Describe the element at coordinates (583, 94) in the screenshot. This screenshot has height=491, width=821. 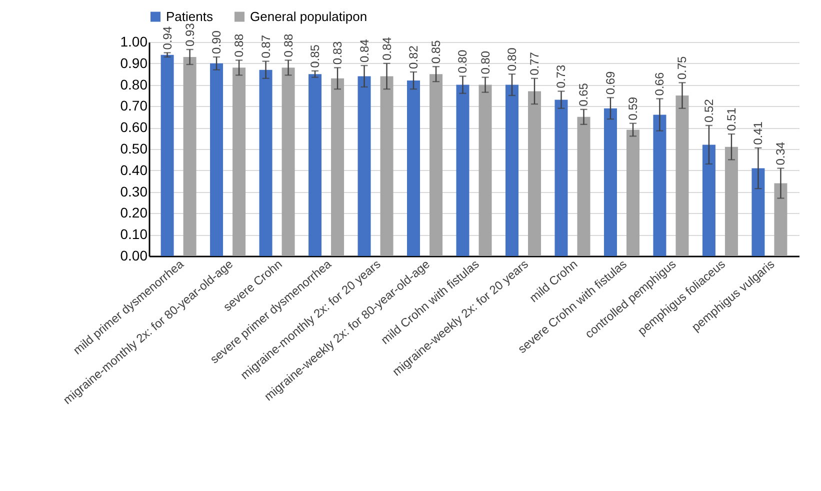
I see `data-label: 0.65` at that location.